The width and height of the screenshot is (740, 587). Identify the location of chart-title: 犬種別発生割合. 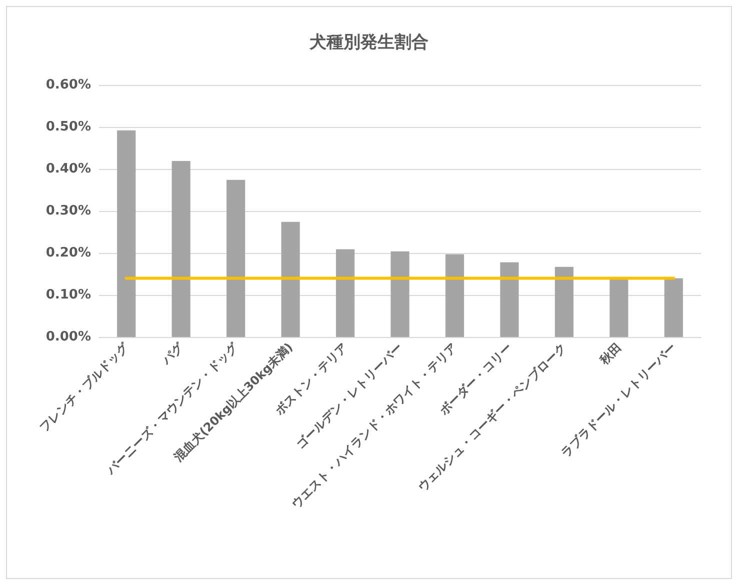
(368, 42).